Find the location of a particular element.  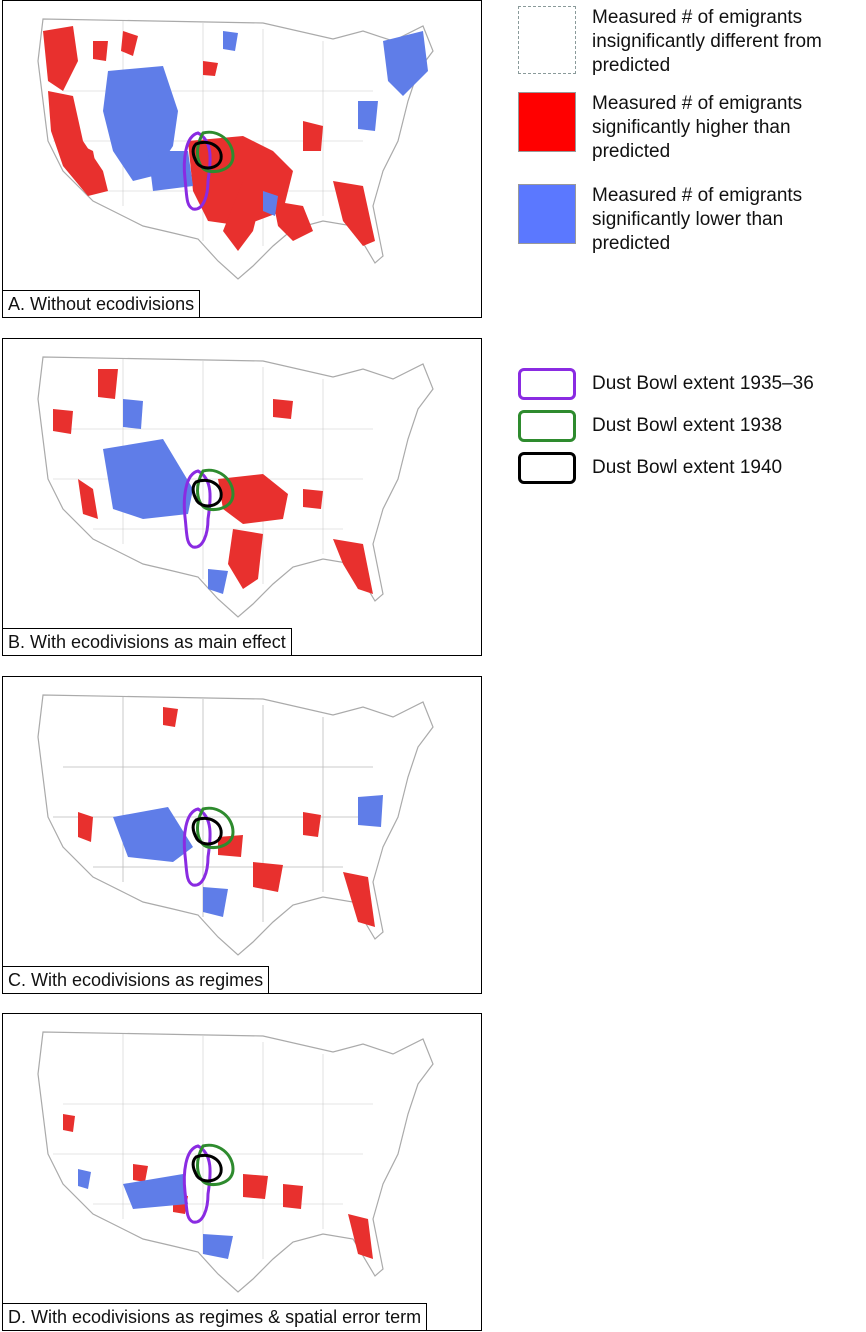

swatch-extent-1938 is located at coordinates (547, 426).